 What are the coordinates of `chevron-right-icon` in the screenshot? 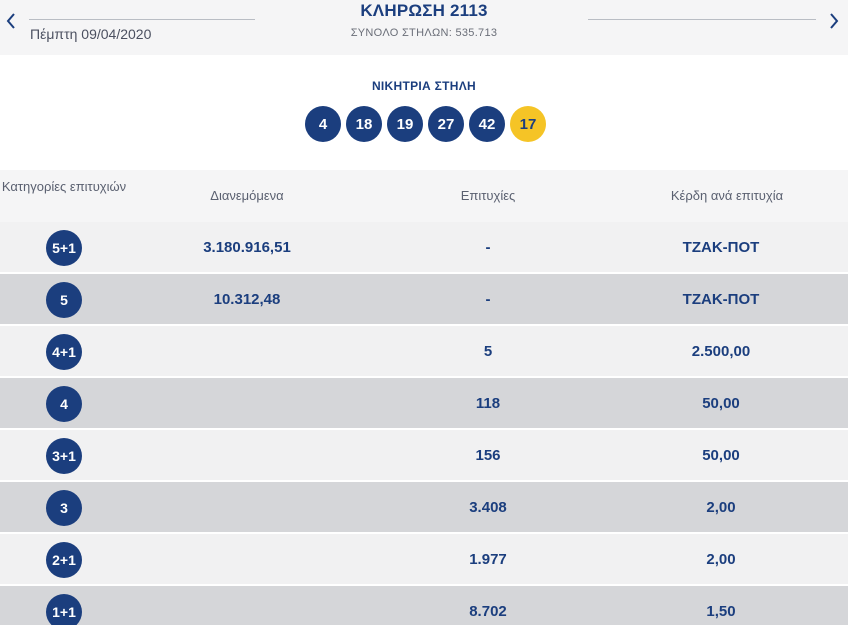 It's located at (834, 21).